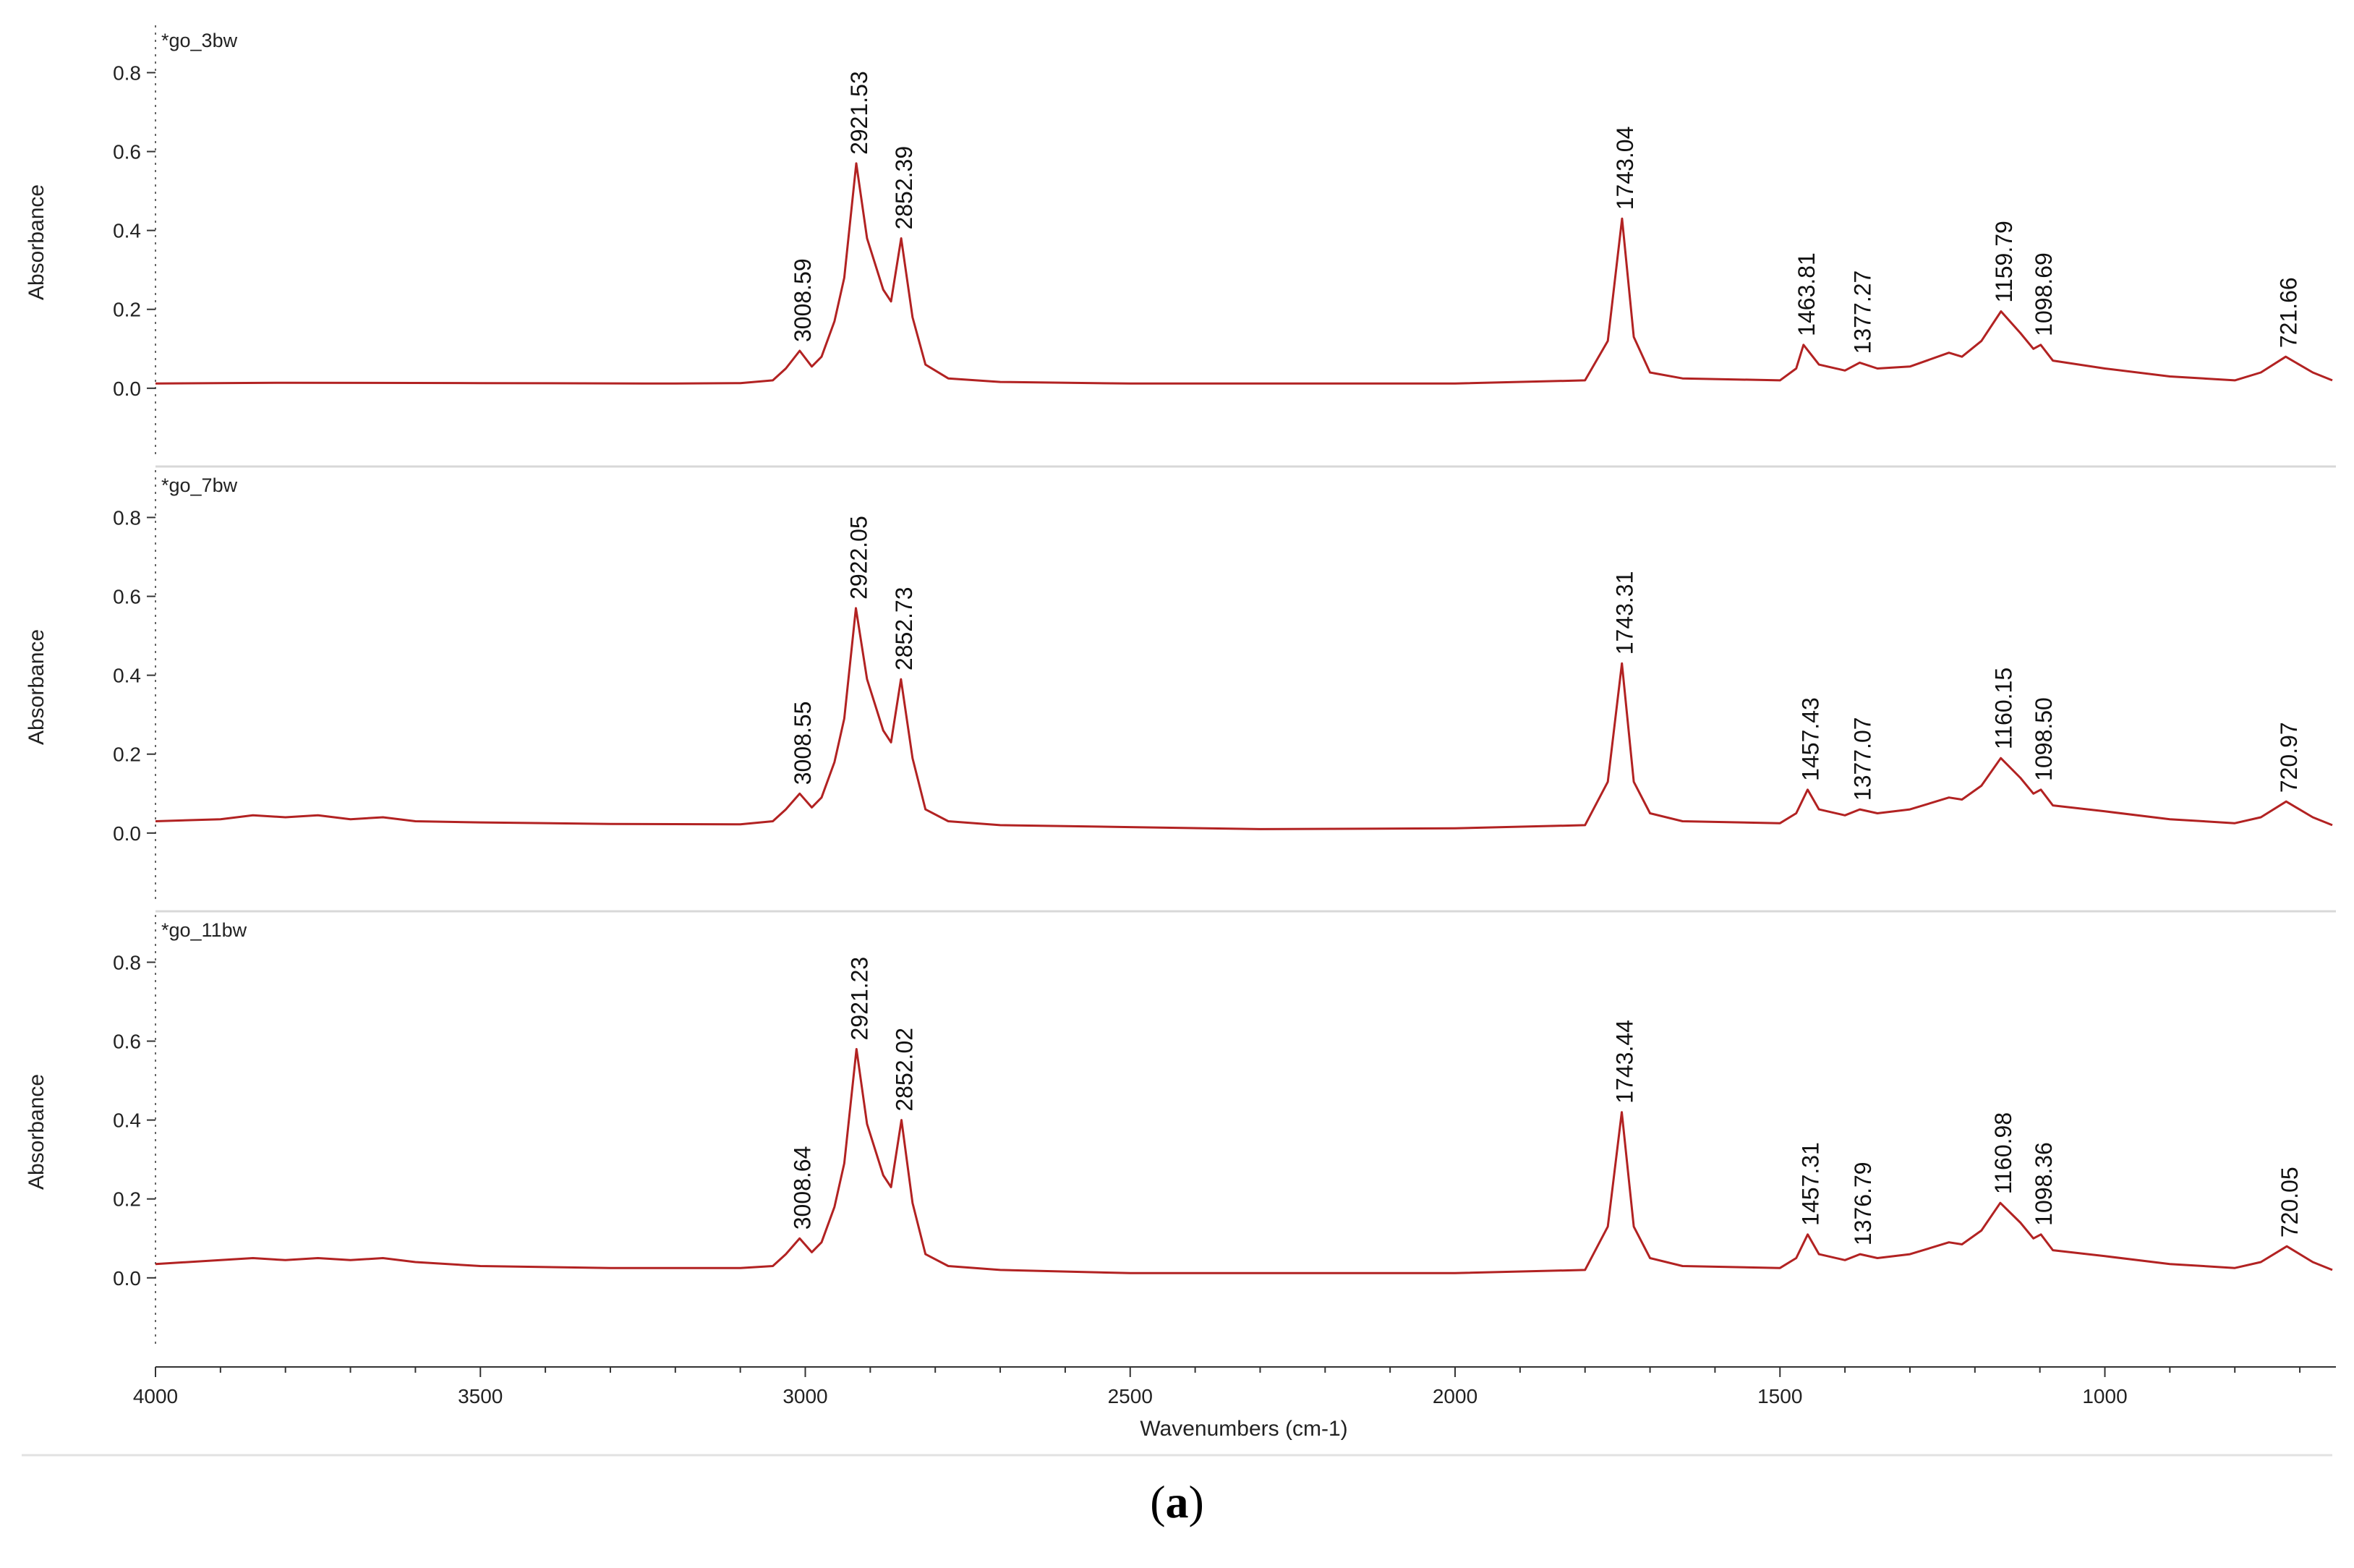 The width and height of the screenshot is (2354, 1568). Describe the element at coordinates (2044, 1184) in the screenshot. I see `peak-label: 1098.36` at that location.